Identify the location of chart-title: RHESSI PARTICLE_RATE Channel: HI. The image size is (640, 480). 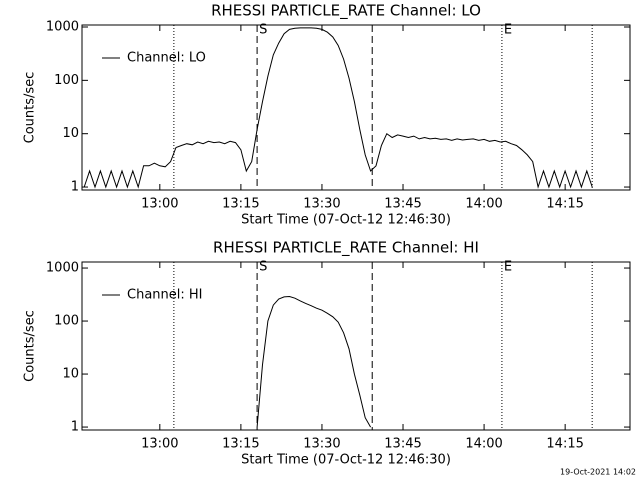
(346, 248).